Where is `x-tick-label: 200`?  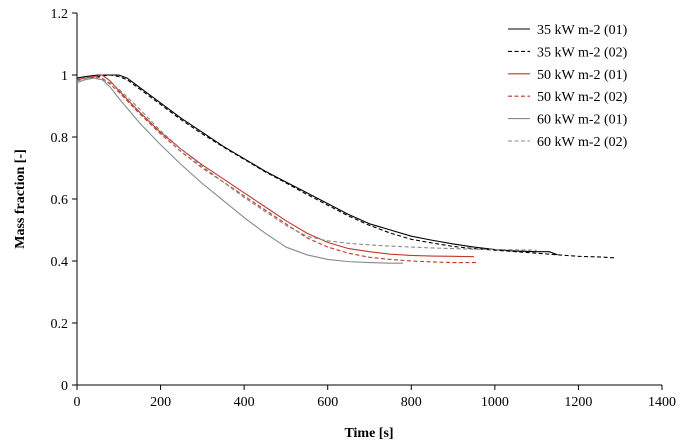
x-tick-label: 200 is located at coordinates (160, 402).